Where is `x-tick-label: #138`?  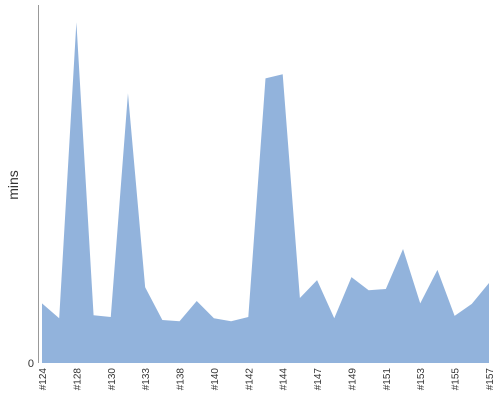 x-tick-label: #138 is located at coordinates (181, 379).